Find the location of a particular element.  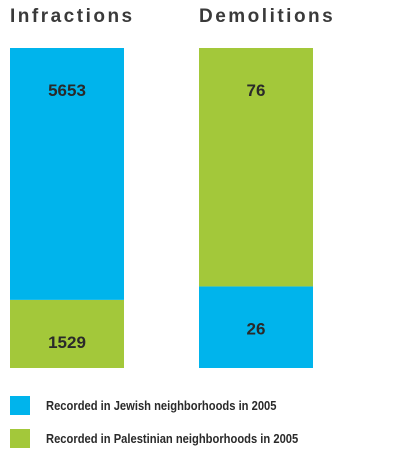

demolitions-bar-segment-jewish is located at coordinates (256, 327).